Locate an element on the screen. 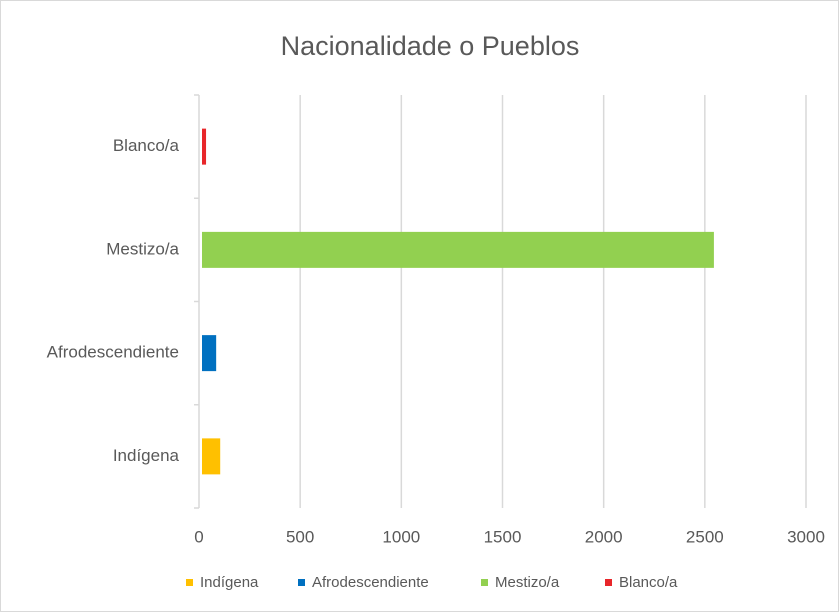  x-tick-label: 1000 is located at coordinates (401, 536).